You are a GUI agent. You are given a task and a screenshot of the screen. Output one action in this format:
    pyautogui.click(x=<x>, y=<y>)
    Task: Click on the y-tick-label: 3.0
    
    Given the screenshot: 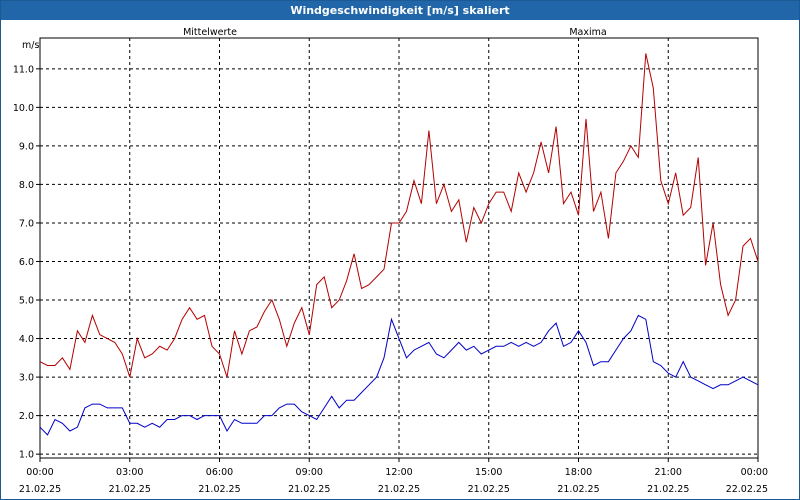 What is the action you would take?
    pyautogui.click(x=26, y=378)
    